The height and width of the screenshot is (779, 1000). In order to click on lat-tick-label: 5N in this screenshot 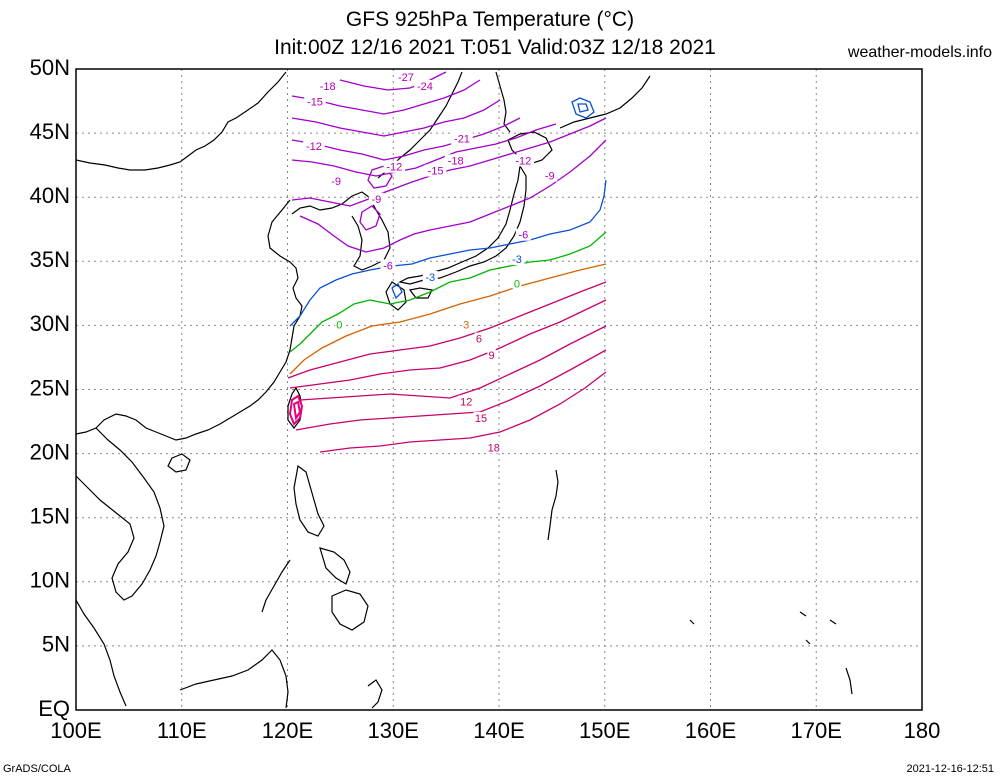, I will do `click(56, 644)`.